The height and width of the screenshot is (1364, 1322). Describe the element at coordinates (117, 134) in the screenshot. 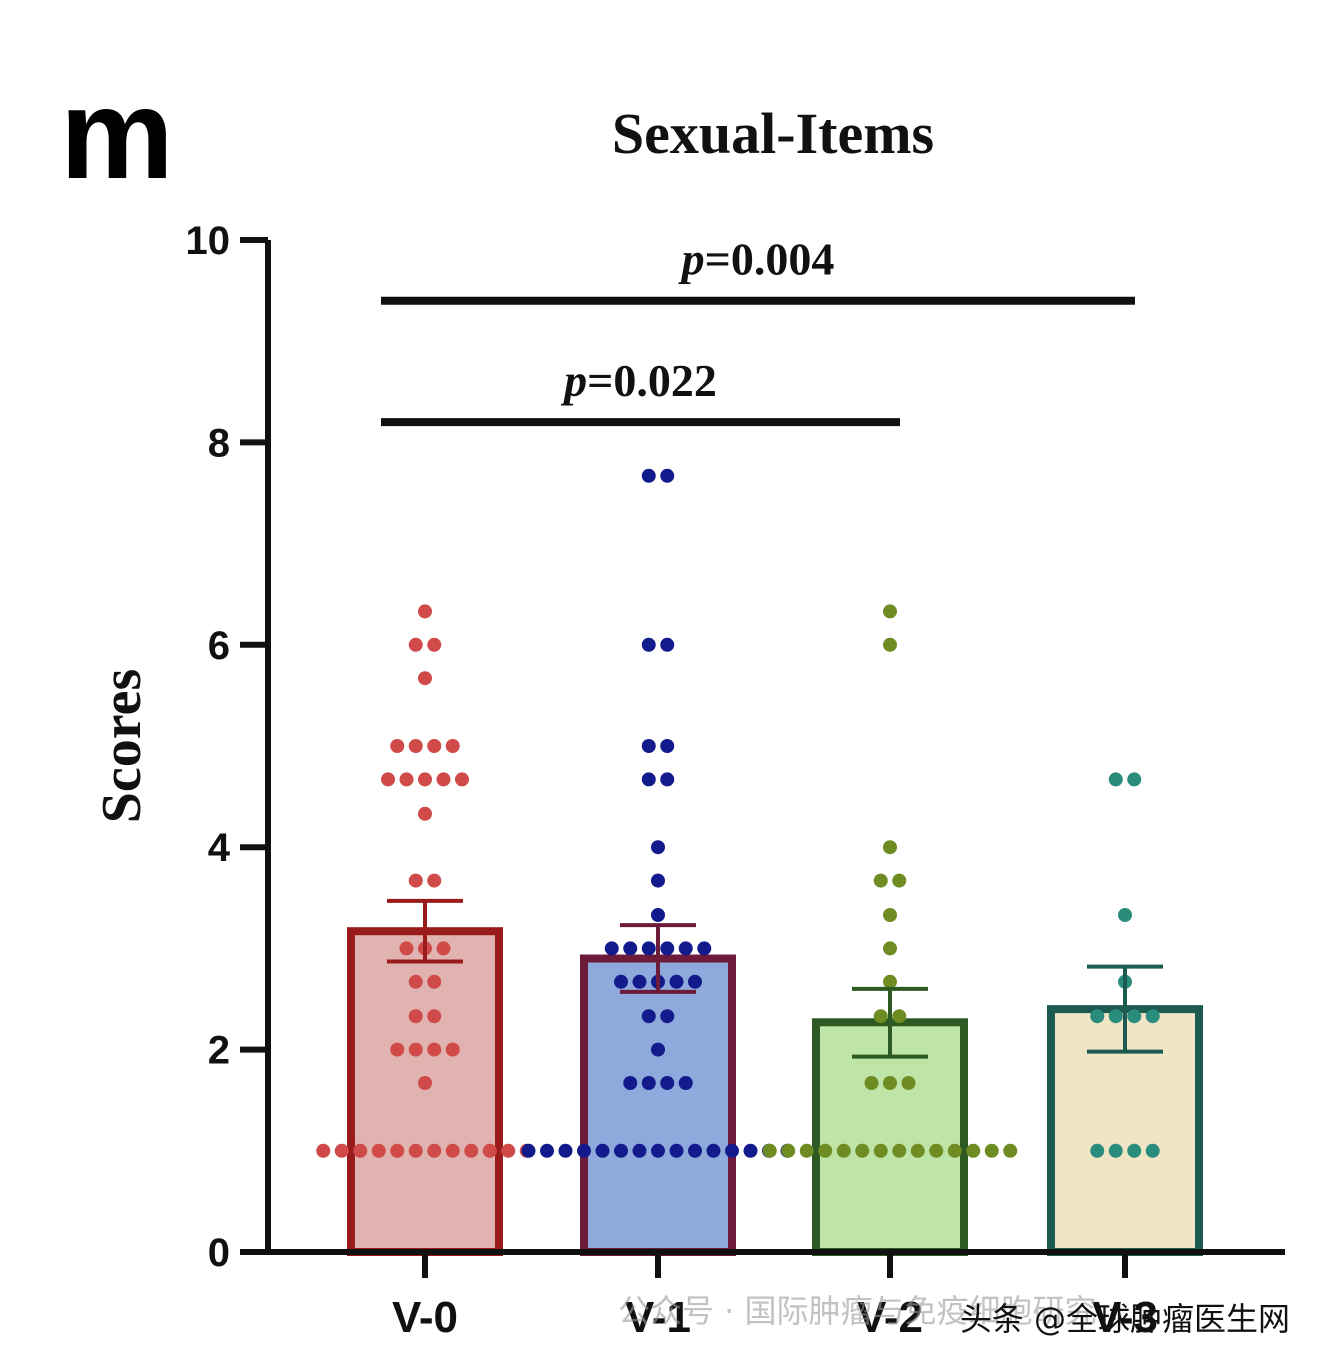

I see `panel-letter: m` at that location.